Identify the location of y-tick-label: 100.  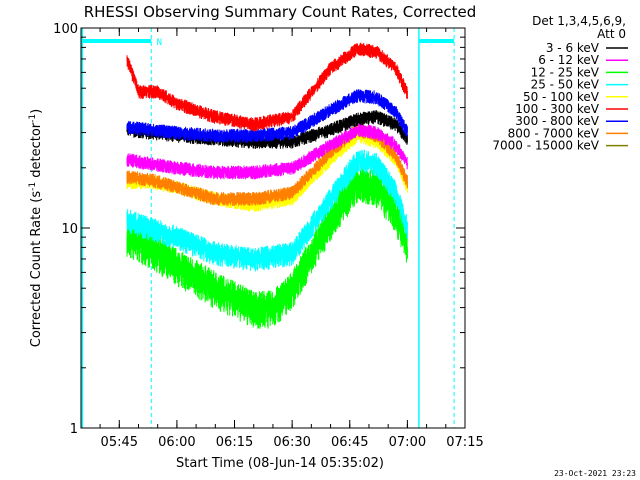
(65, 29).